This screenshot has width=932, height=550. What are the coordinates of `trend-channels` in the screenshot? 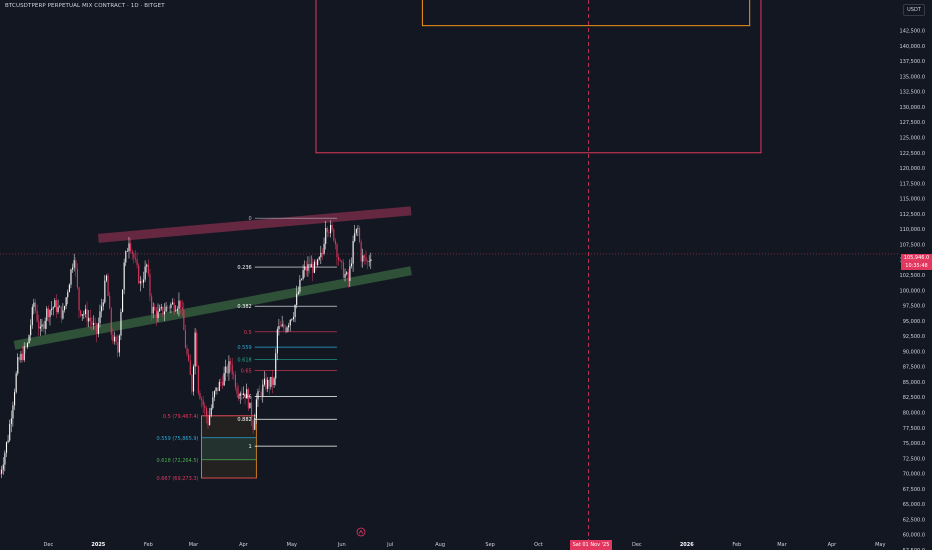 It's located at (212, 278).